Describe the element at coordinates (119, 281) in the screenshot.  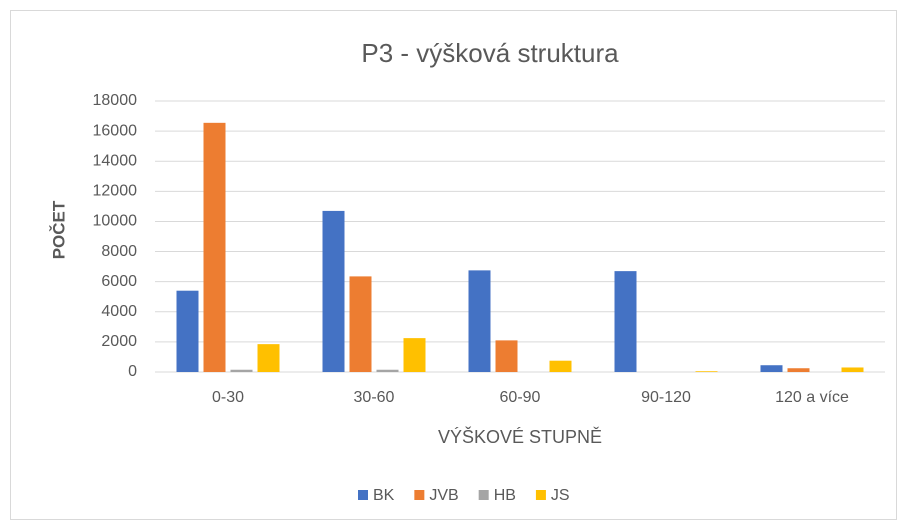
I see `y-tick-label: 6000` at that location.